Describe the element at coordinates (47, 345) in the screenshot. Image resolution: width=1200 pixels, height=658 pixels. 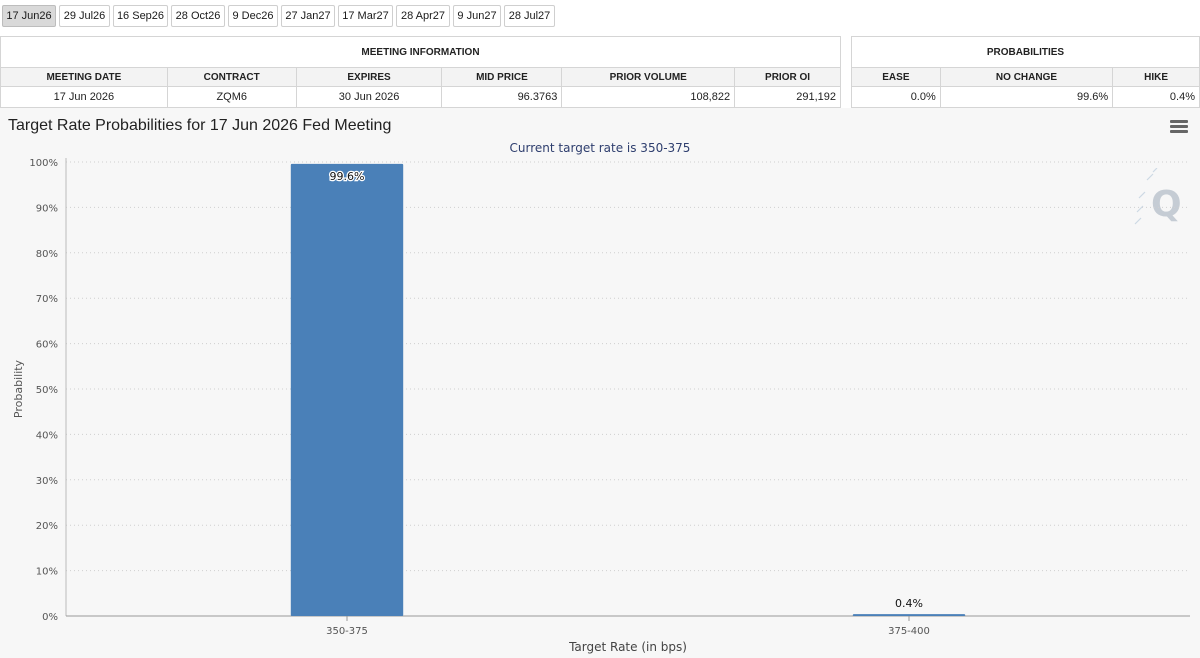
I see `y-tick-label: 60%` at that location.